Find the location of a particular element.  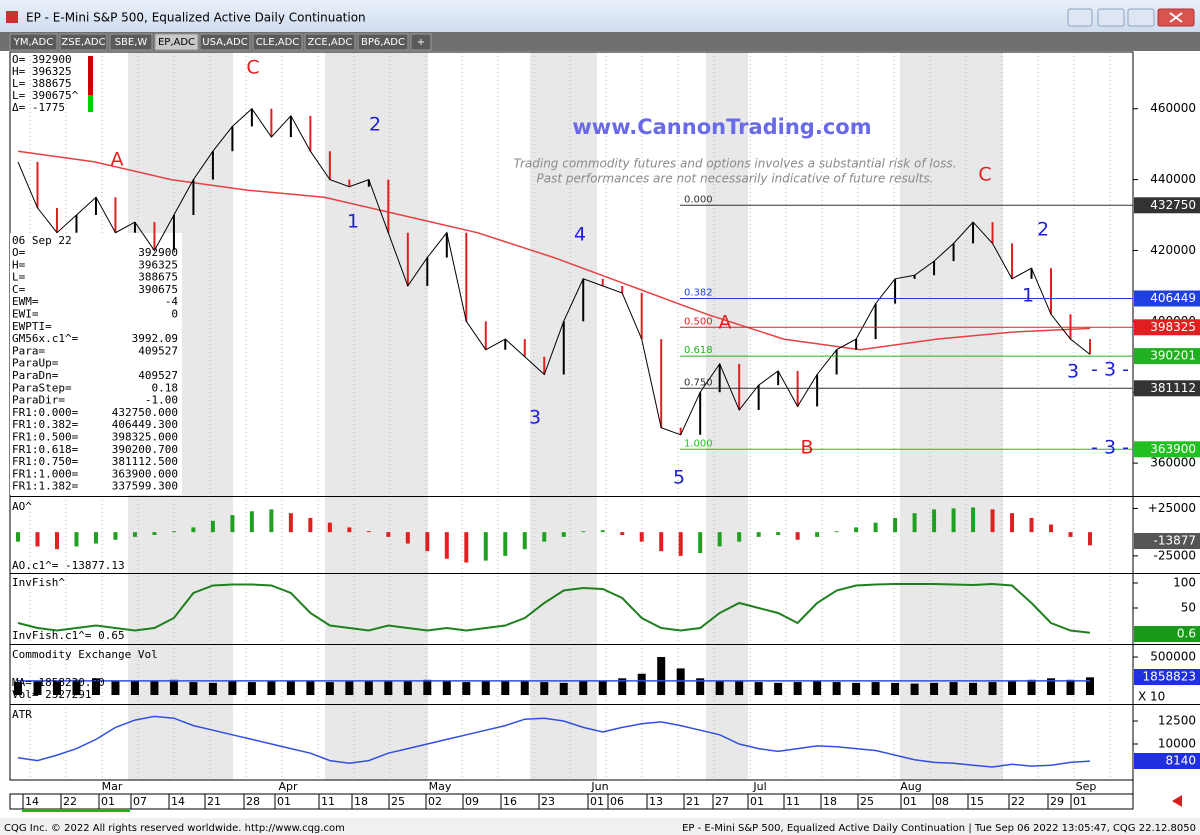

wave-label: A is located at coordinates (725, 323).